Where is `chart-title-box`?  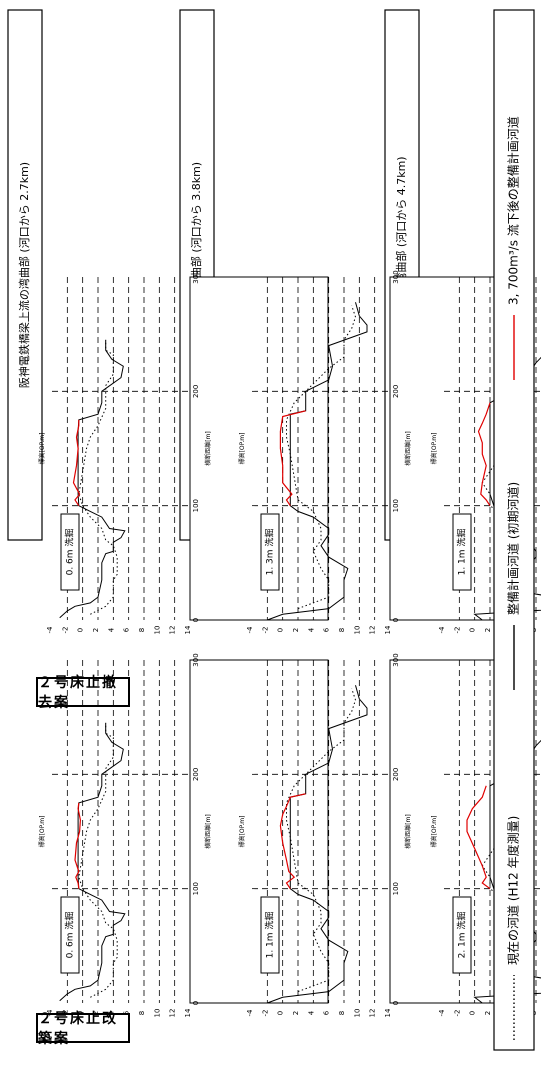 chart-title-box is located at coordinates (25, 275).